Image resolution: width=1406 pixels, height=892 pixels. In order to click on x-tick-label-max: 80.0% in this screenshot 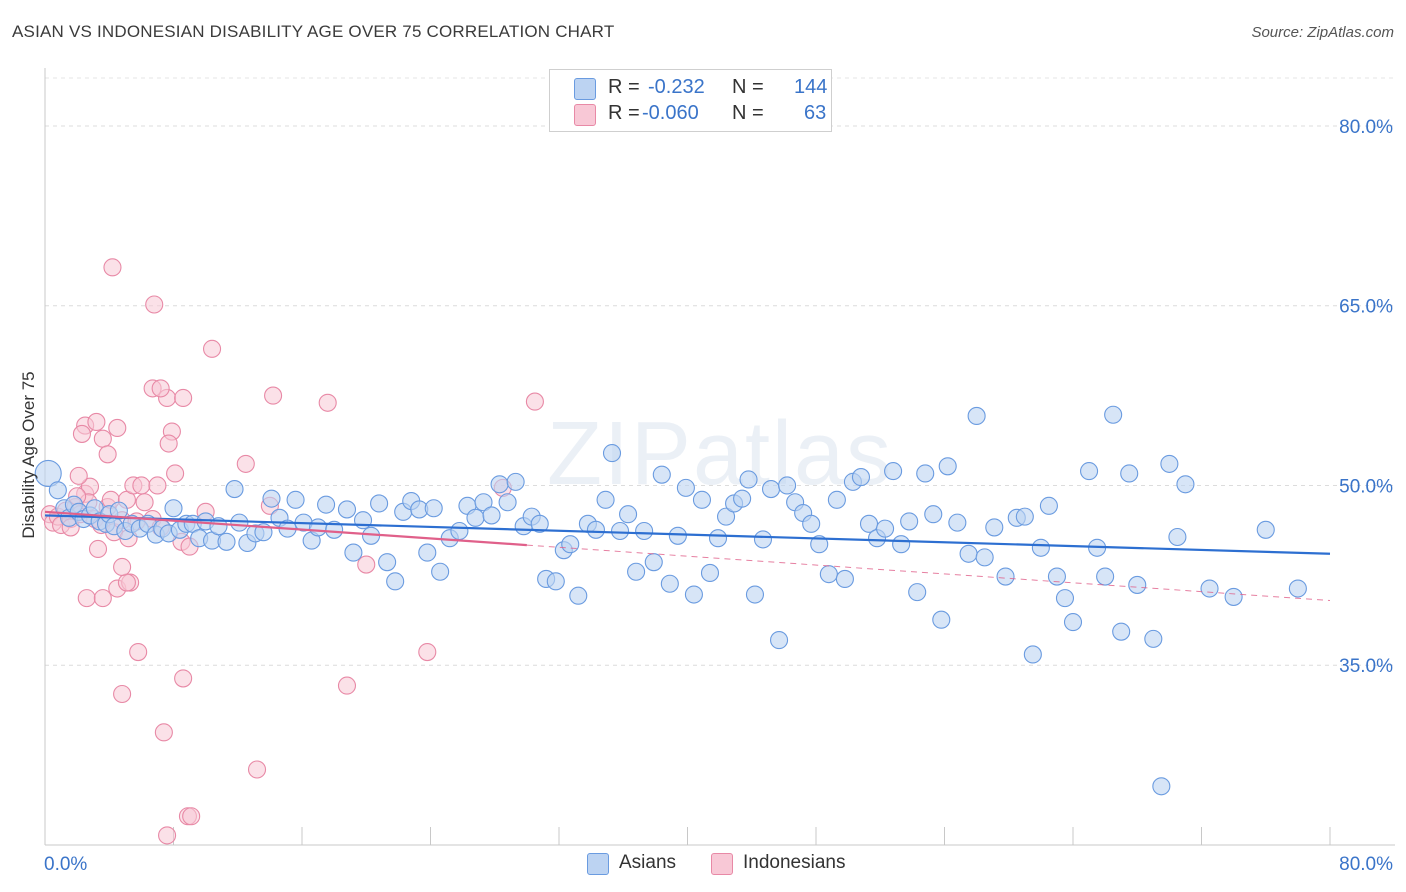, I will do `click(1366, 864)`.